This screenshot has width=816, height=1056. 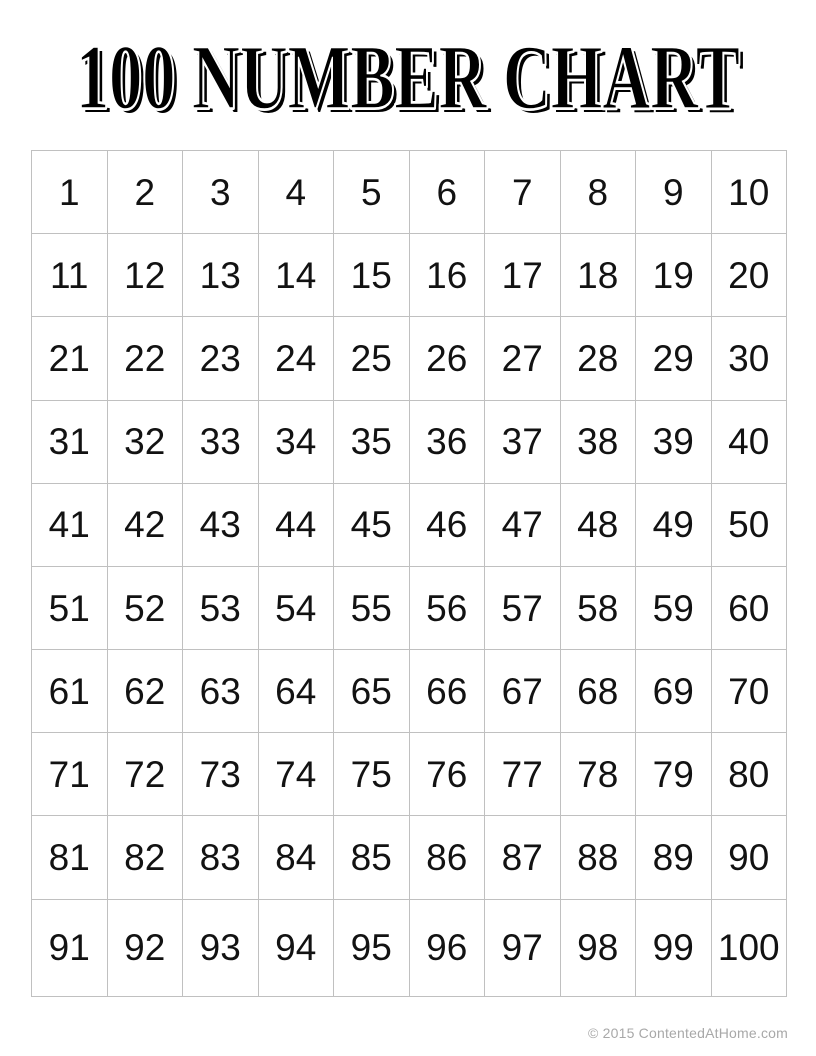 I want to click on grid-cell-52: 52, so click(x=145, y=608).